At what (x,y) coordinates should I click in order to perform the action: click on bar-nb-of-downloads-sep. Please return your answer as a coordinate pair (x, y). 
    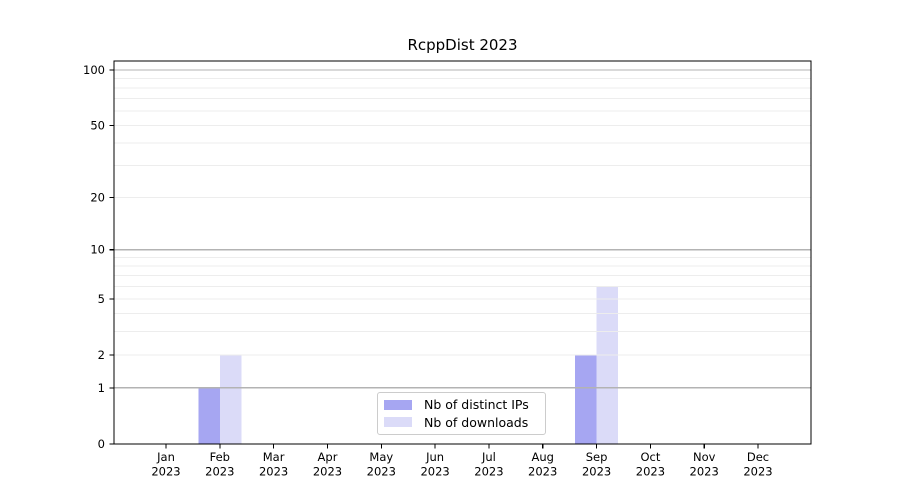
    Looking at the image, I should click on (607, 365).